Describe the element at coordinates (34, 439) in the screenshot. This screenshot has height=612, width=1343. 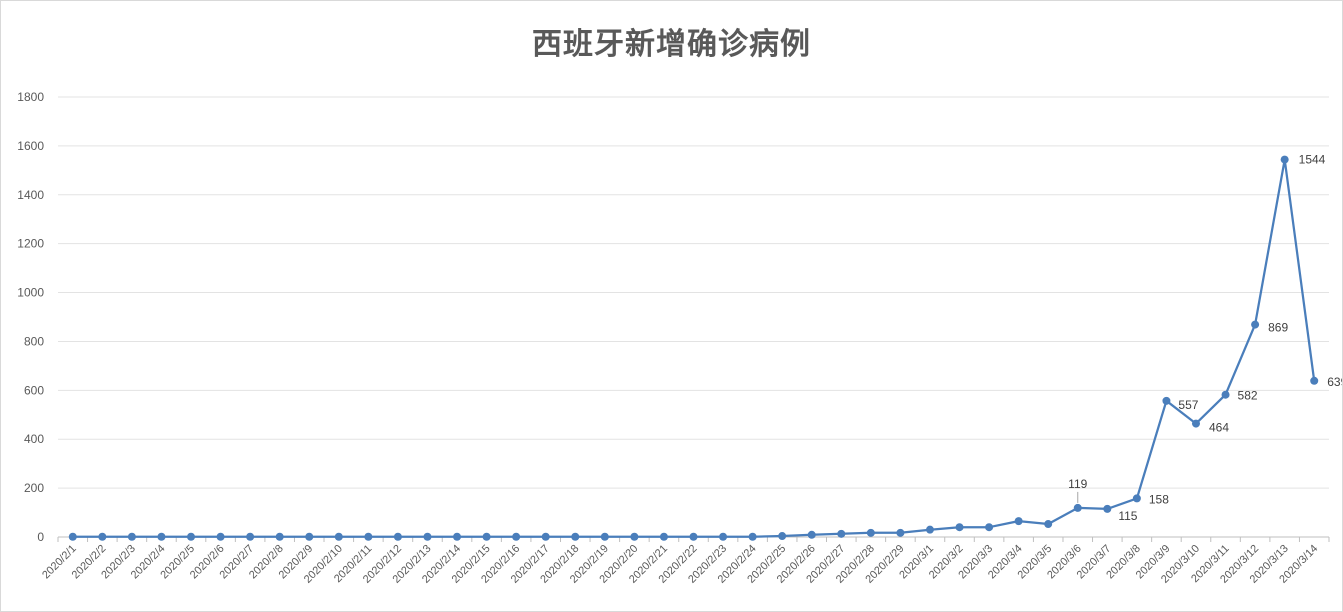
I see `y-tick-label: 400` at that location.